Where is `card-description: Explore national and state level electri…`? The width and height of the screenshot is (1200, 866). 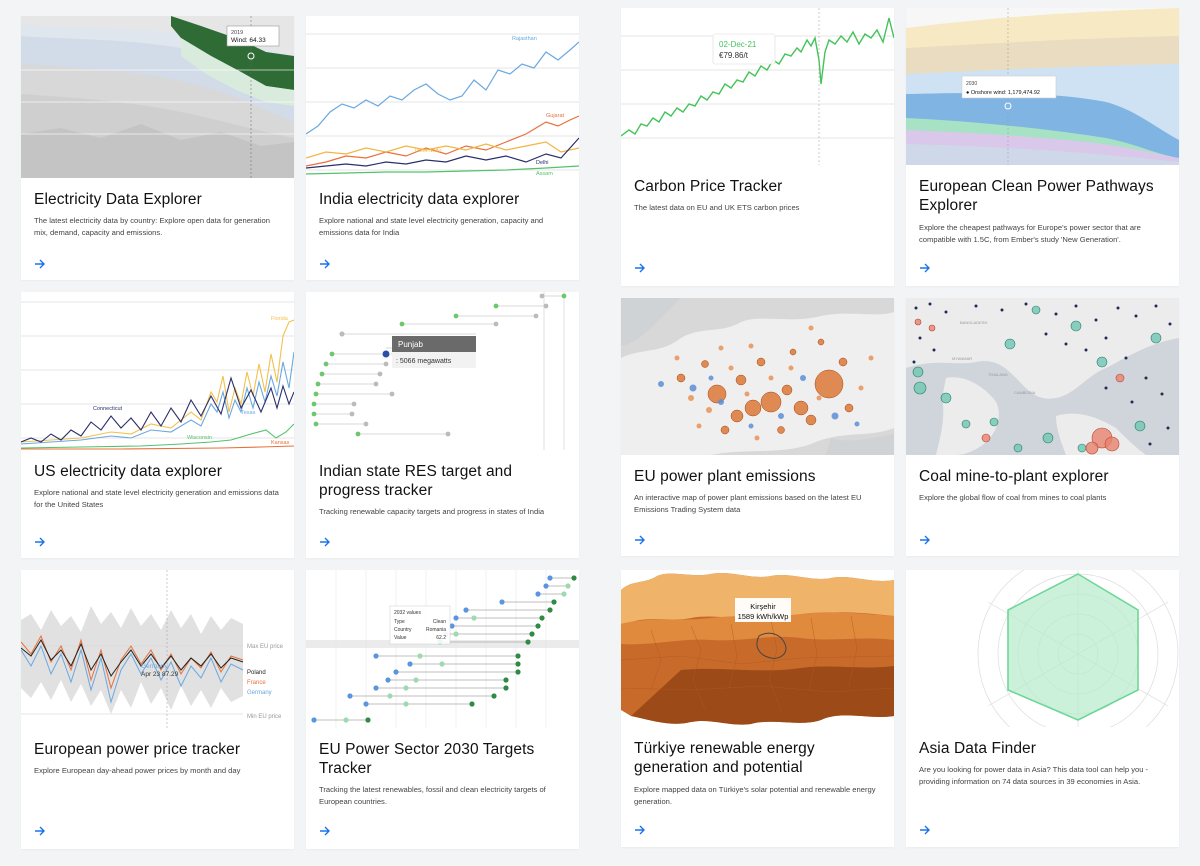 card-description: Explore national and state level electri… is located at coordinates (431, 226).